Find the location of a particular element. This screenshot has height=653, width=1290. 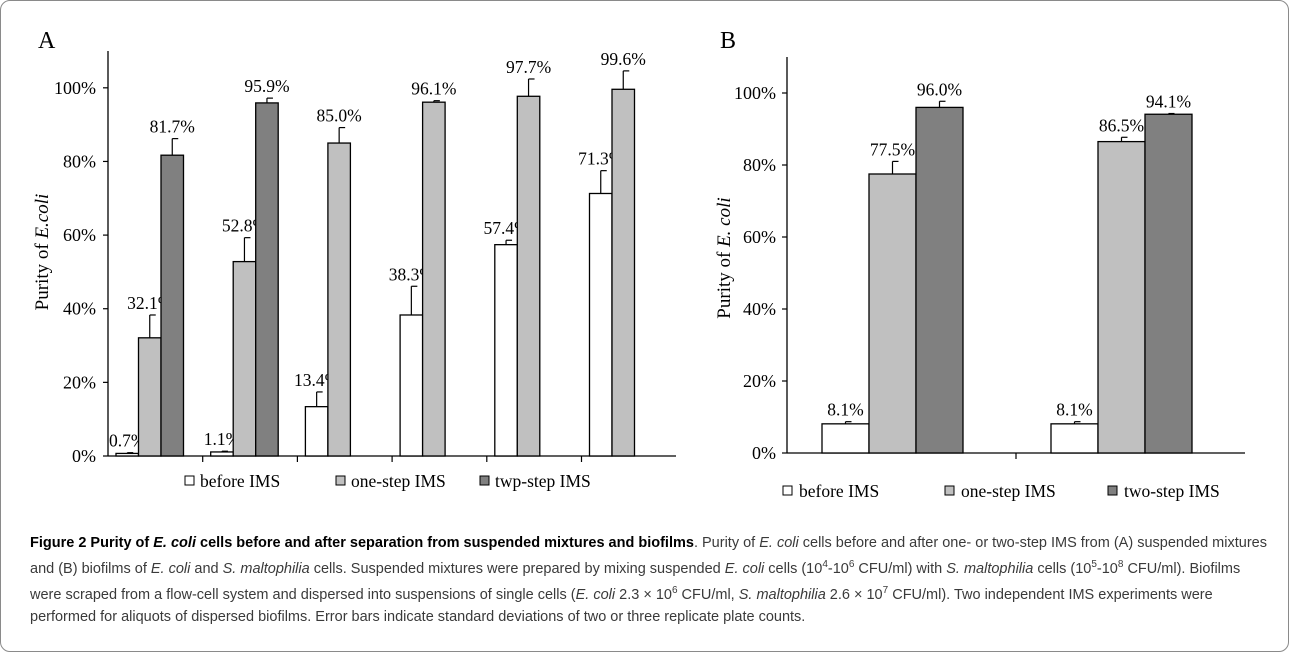

caption-text: 2.6 × 10 is located at coordinates (854, 594).